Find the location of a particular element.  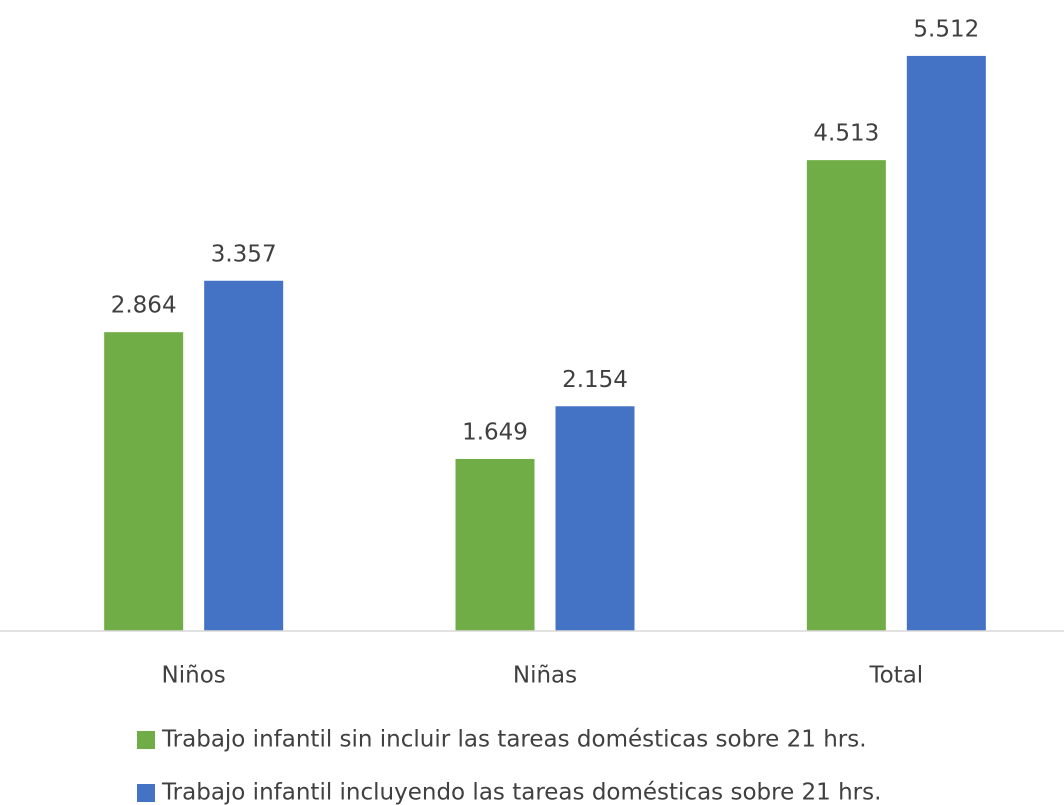

data-label: 2.864 is located at coordinates (144, 306).